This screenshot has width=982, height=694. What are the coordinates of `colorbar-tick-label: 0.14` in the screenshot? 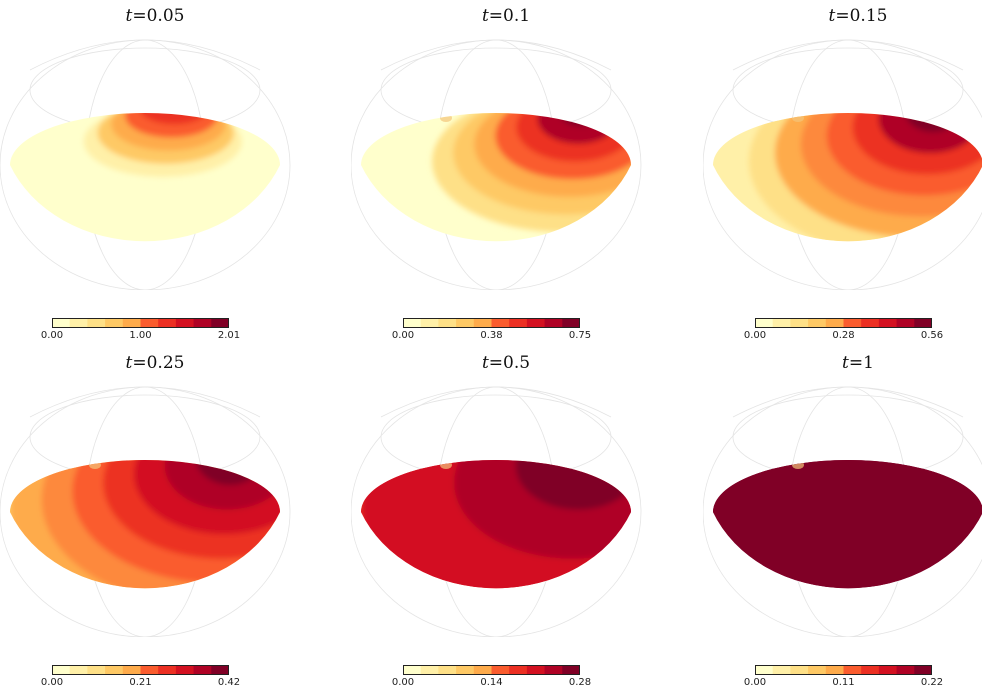 It's located at (491, 682).